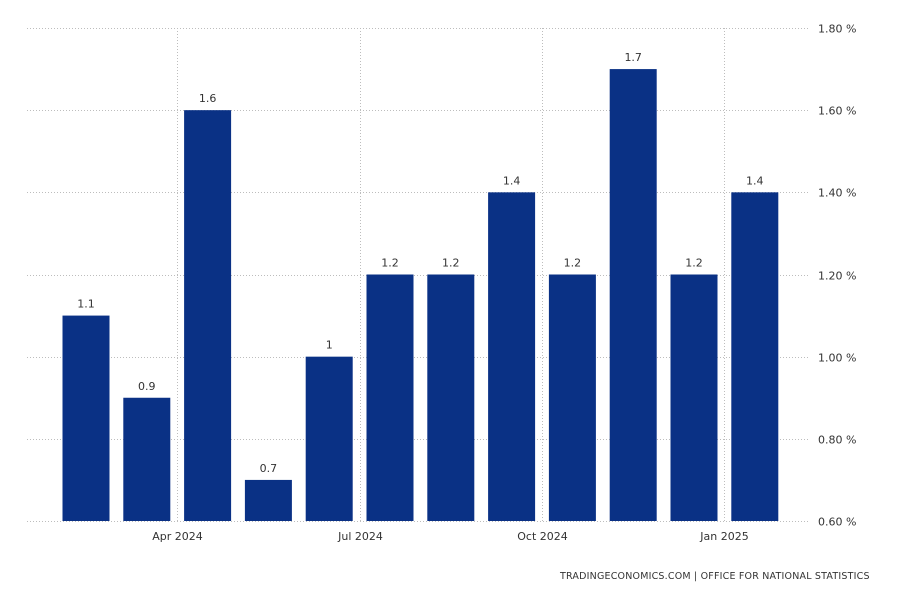 This screenshot has height=604, width=900. Describe the element at coordinates (837, 522) in the screenshot. I see `y-tick-label: 0.60 %` at that location.